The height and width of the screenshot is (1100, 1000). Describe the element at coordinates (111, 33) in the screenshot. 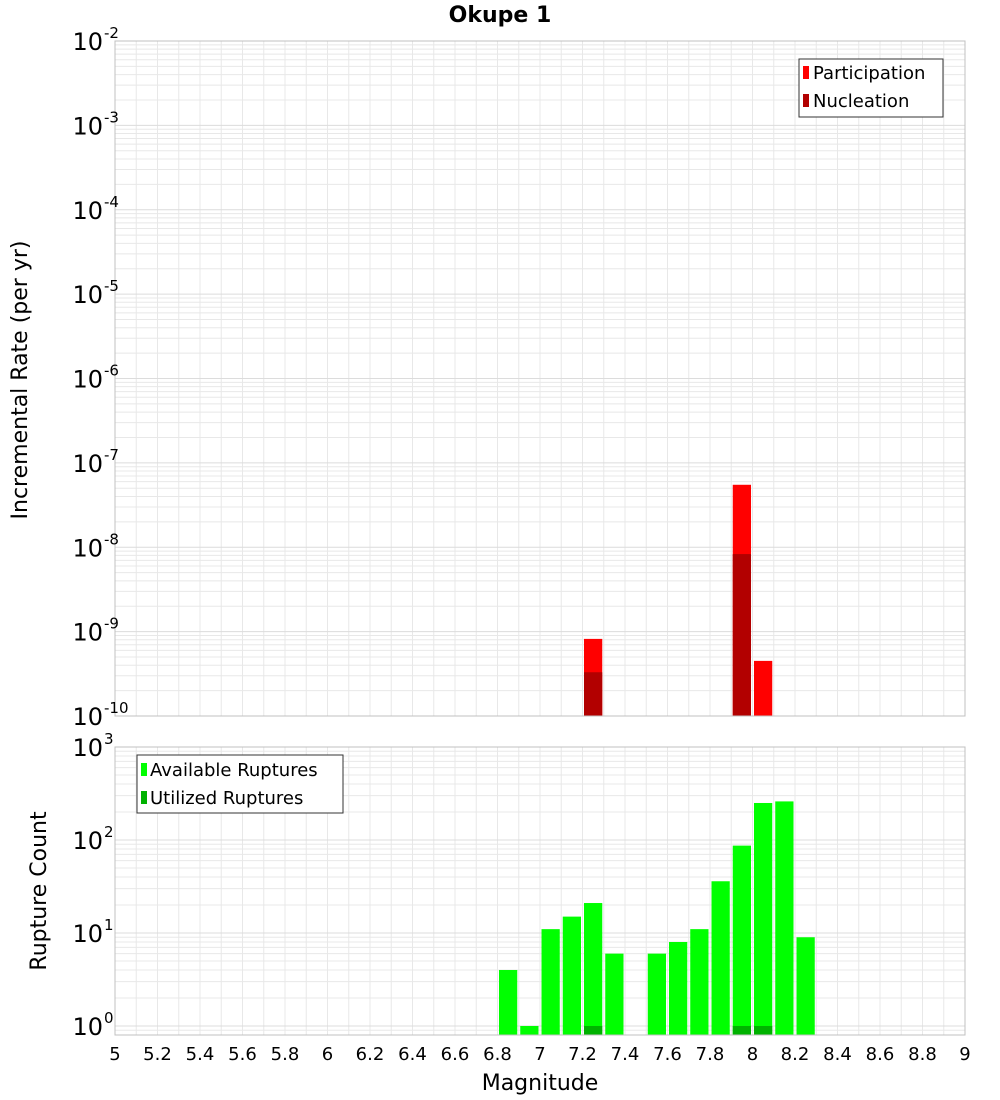

I see `rate-y-tick-exponent: -2` at that location.